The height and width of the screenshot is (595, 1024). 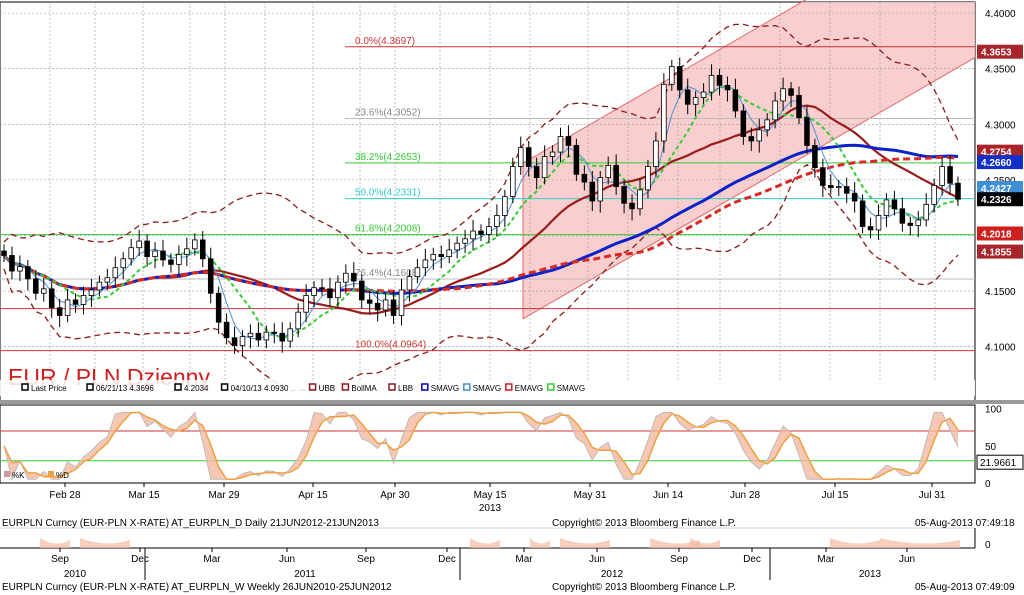 What do you see at coordinates (7, 474) in the screenshot?
I see `osc-legend-swatch` at bounding box center [7, 474].